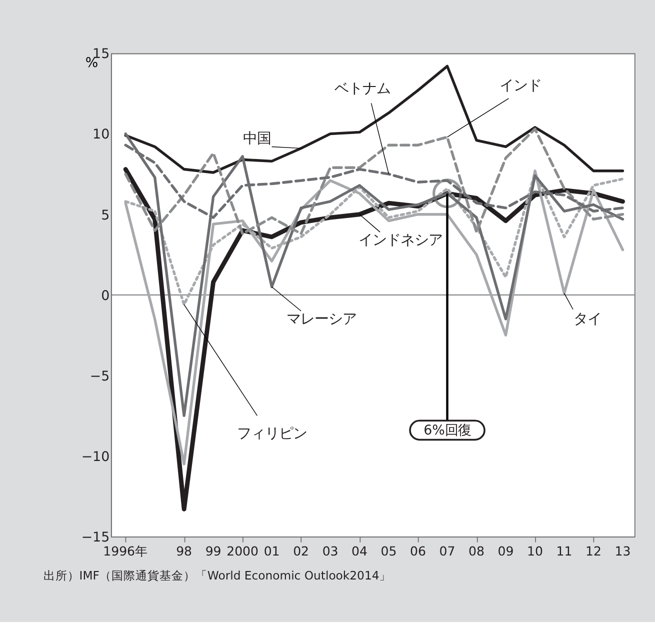  I want to click on x-tick-label: 01, so click(272, 550).